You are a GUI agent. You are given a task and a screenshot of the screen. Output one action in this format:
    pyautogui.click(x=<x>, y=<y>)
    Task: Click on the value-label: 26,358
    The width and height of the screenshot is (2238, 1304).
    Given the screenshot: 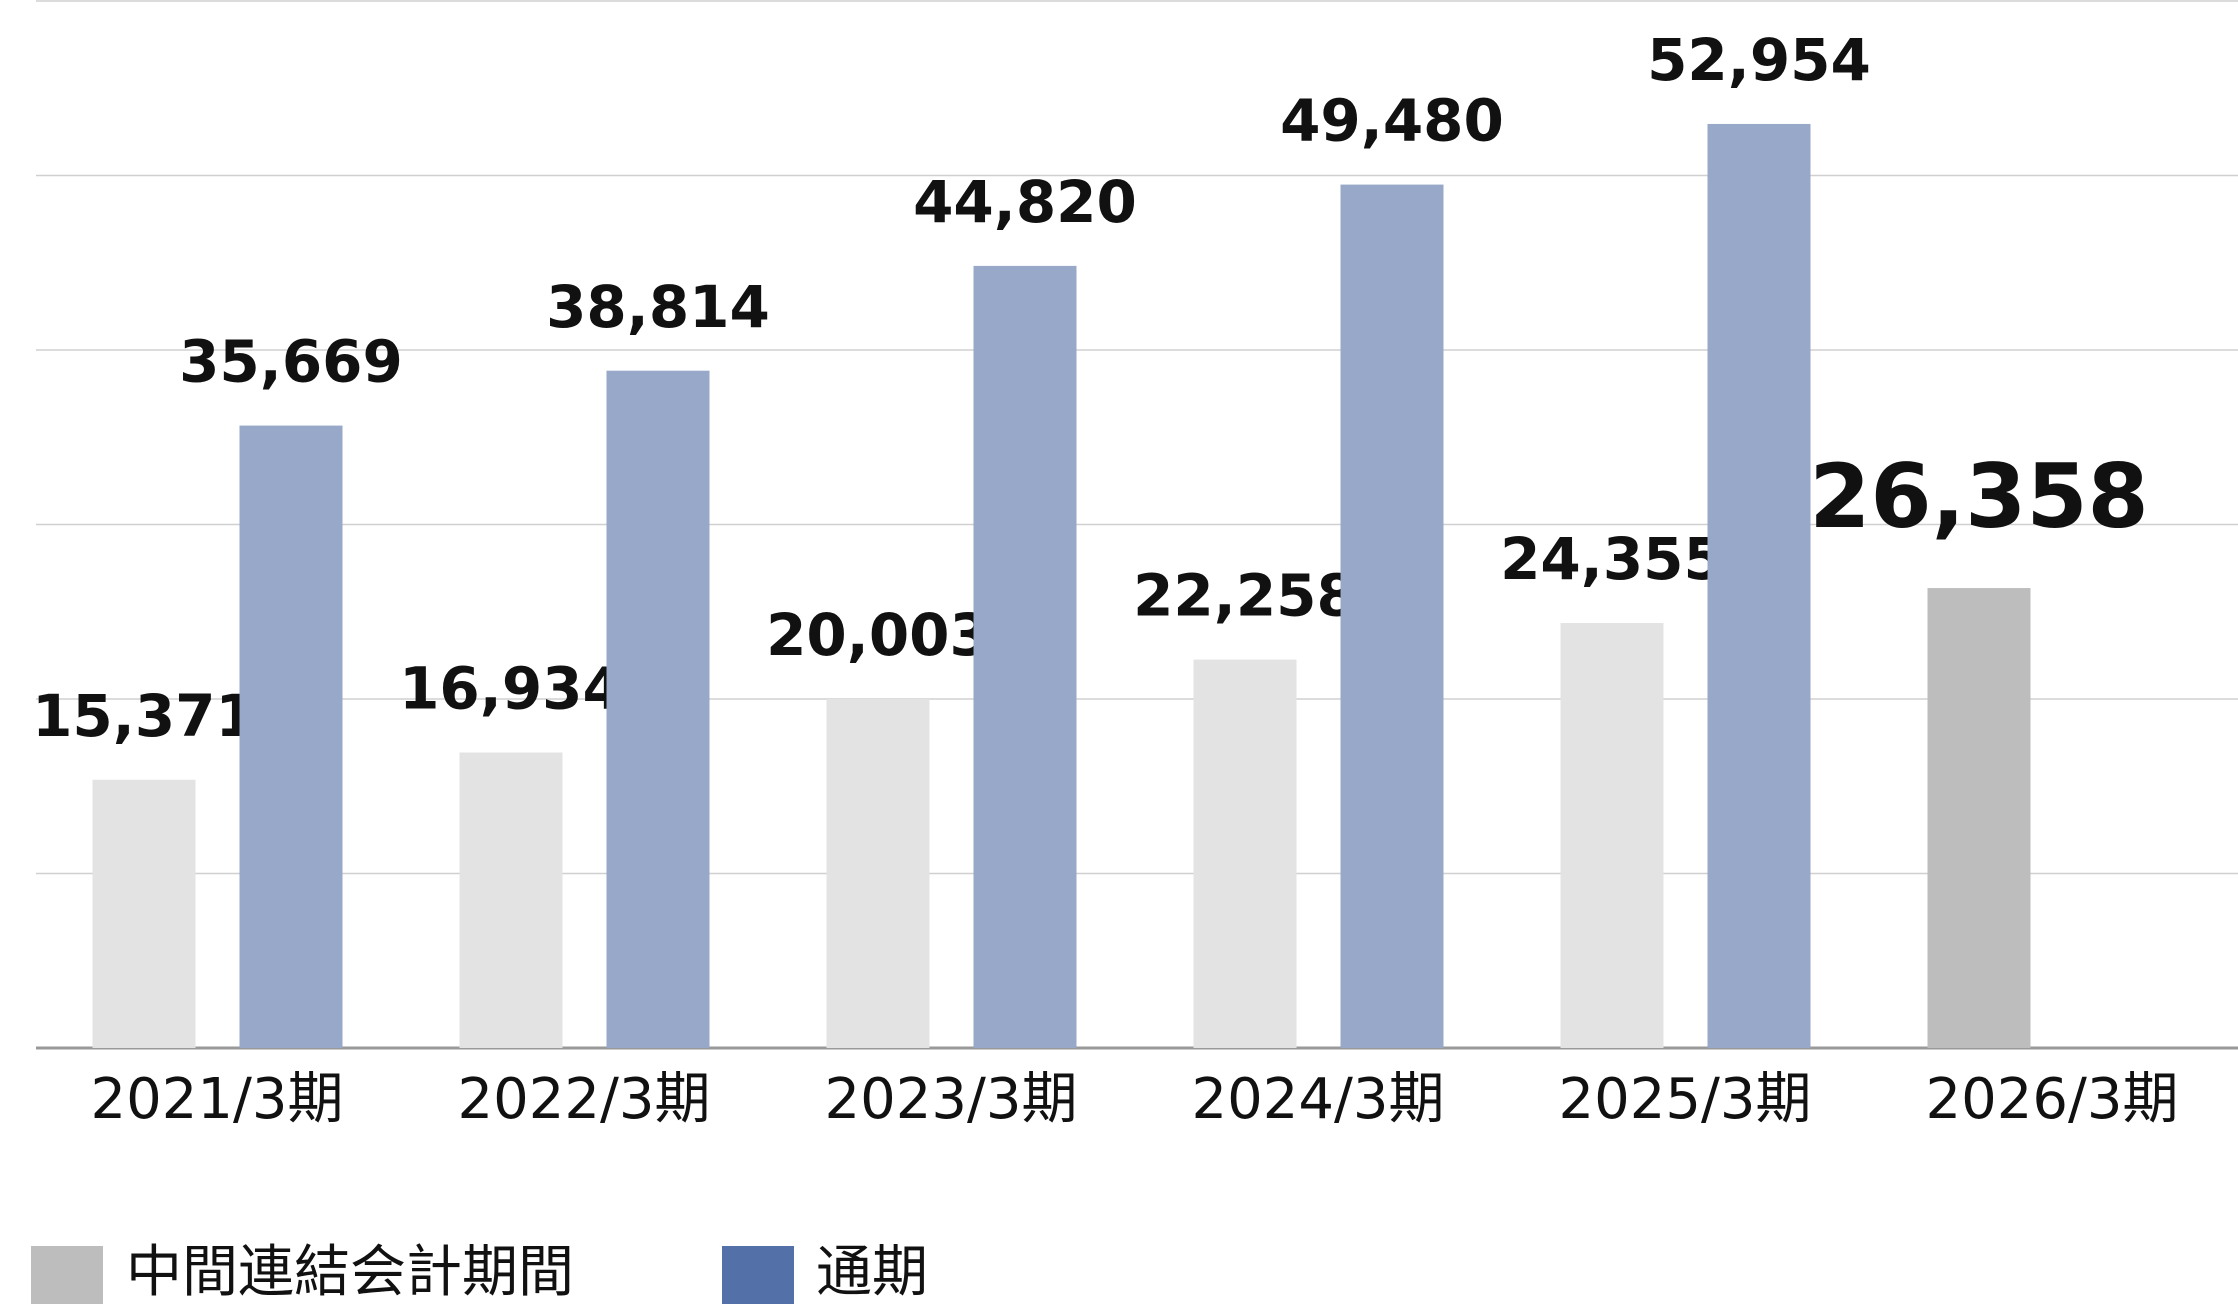 What is the action you would take?
    pyautogui.click(x=1979, y=496)
    